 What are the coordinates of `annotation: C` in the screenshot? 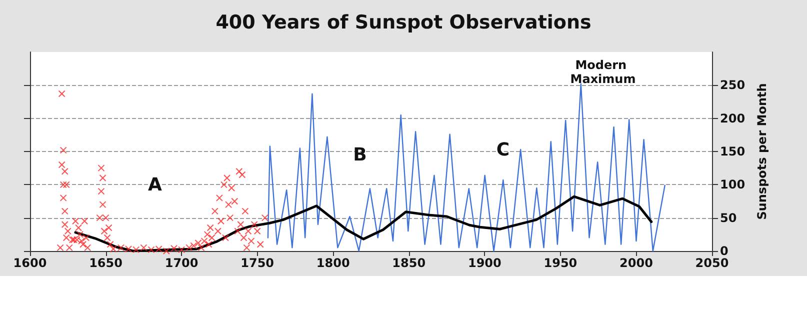 It's located at (503, 150).